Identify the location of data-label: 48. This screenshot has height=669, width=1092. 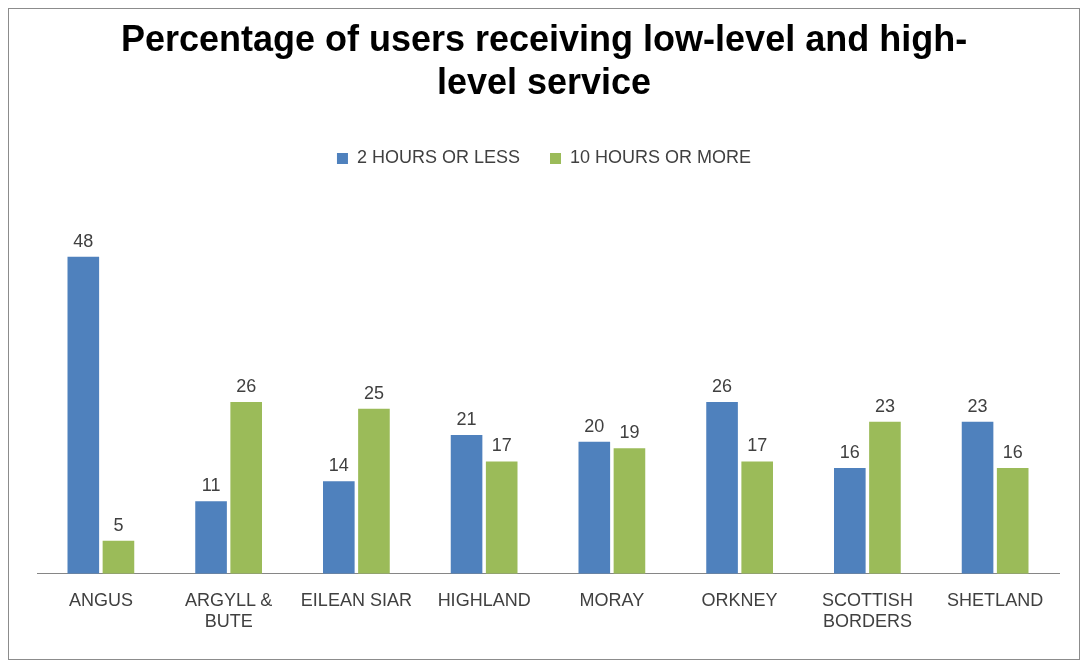
(83, 240).